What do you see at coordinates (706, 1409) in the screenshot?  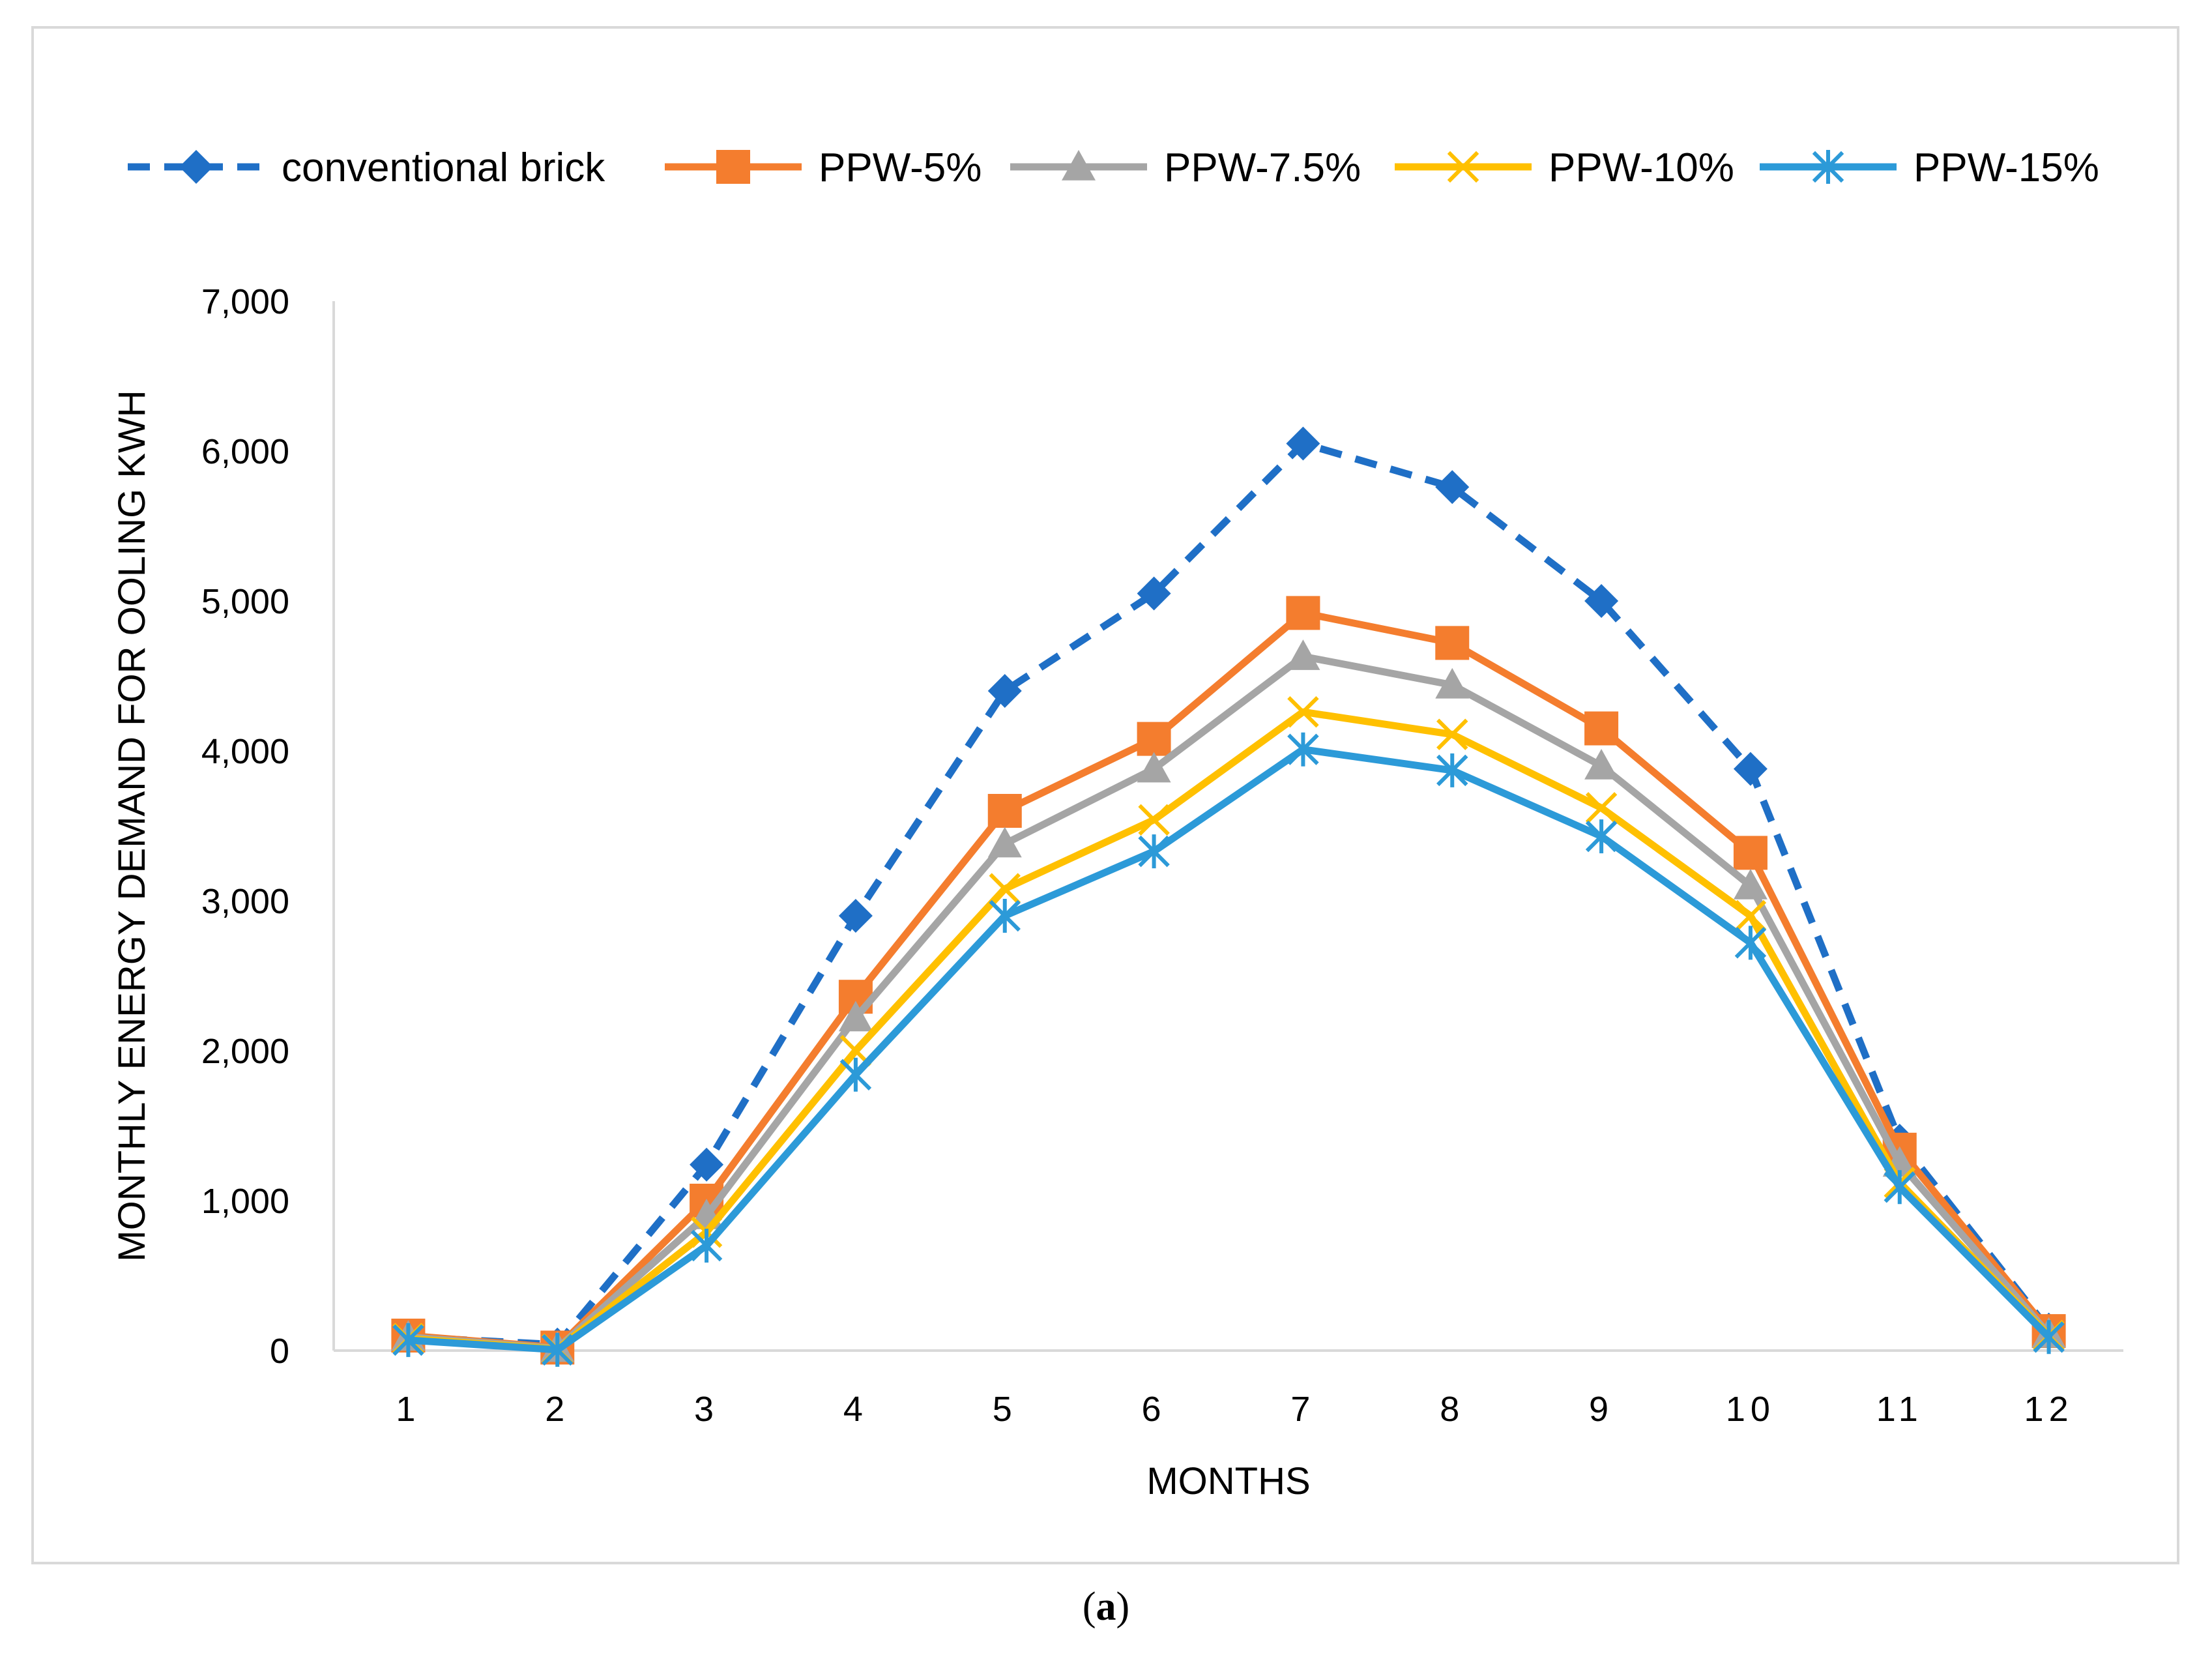 I see `x-tick-label: 3` at bounding box center [706, 1409].